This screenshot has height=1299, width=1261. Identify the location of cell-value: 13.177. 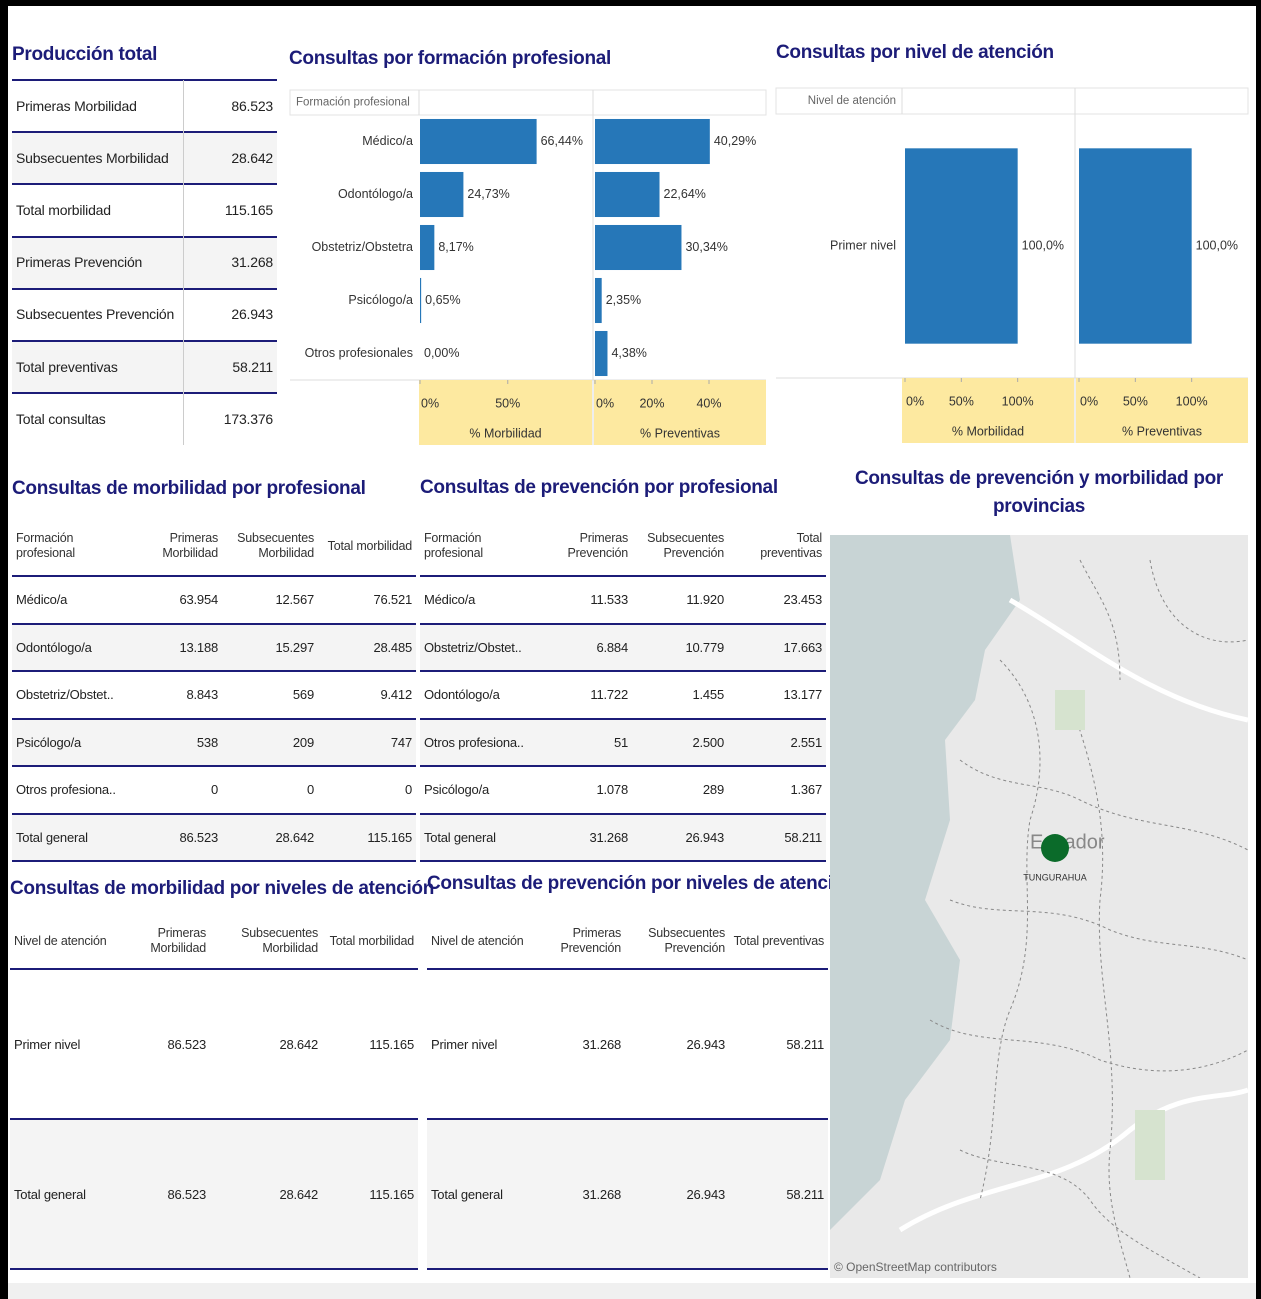
(802, 695).